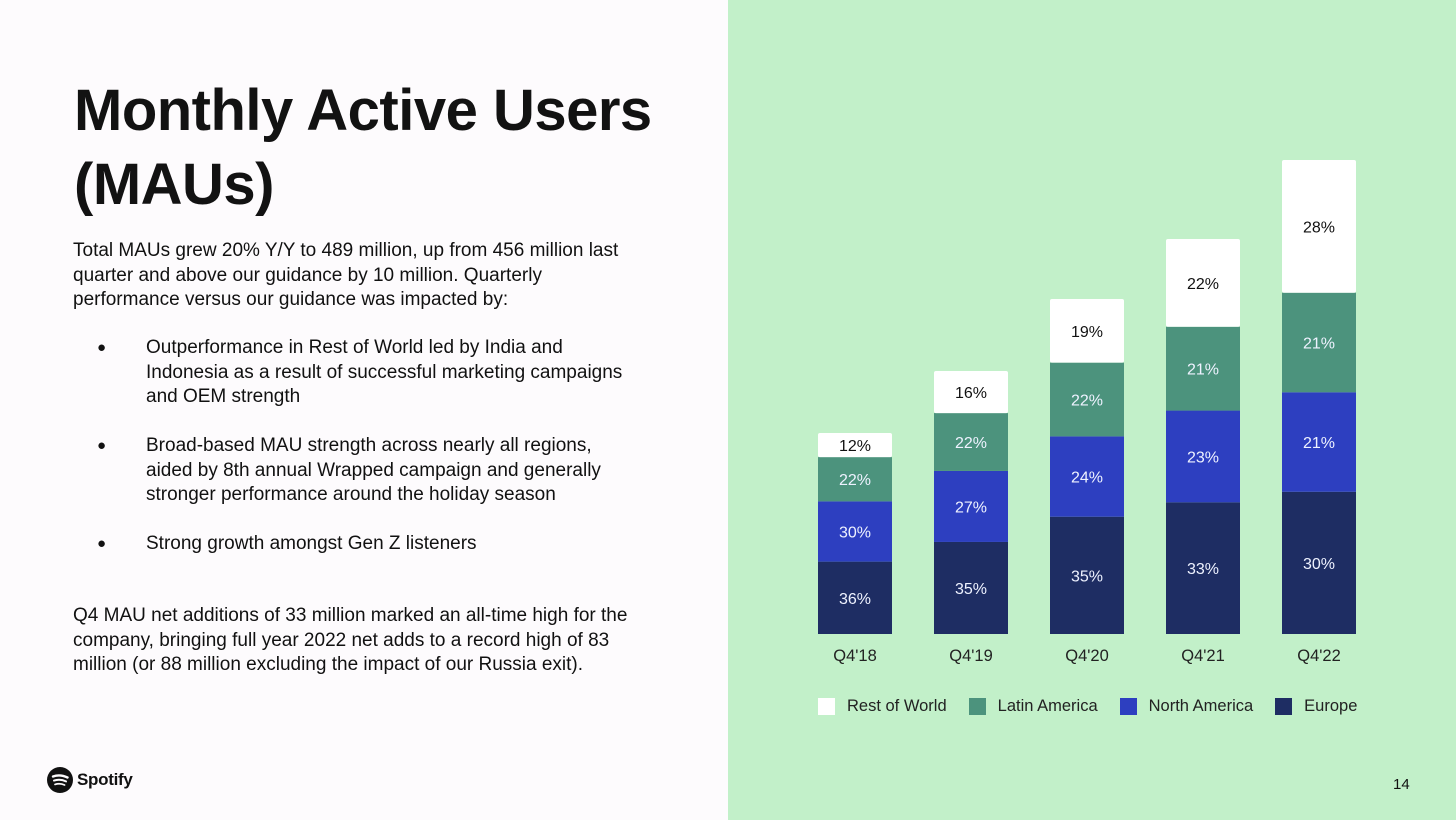 The width and height of the screenshot is (1456, 820). I want to click on x-tick-label: Q4'20, so click(1087, 656).